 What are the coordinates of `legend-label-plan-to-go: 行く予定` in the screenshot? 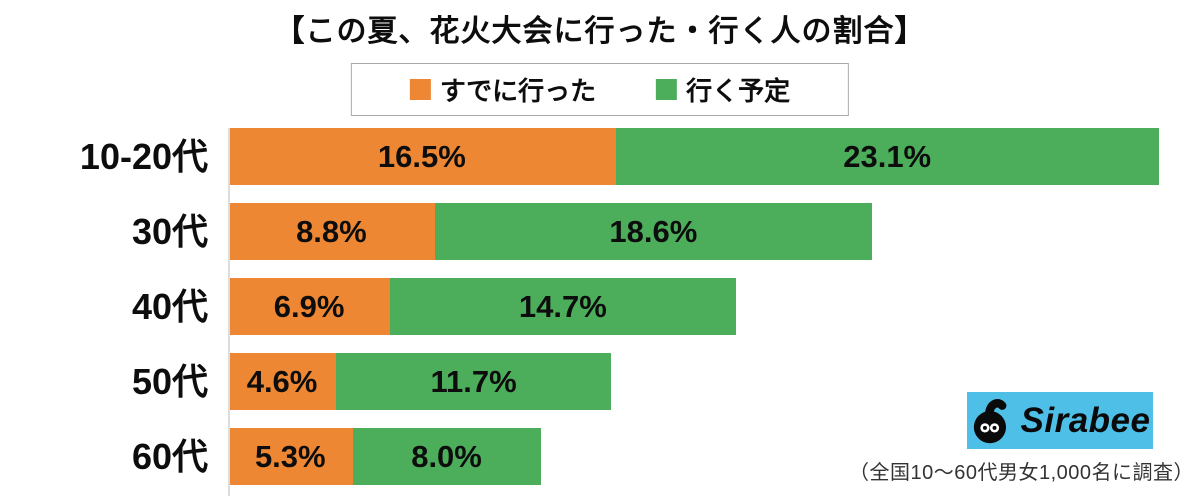 It's located at (738, 91).